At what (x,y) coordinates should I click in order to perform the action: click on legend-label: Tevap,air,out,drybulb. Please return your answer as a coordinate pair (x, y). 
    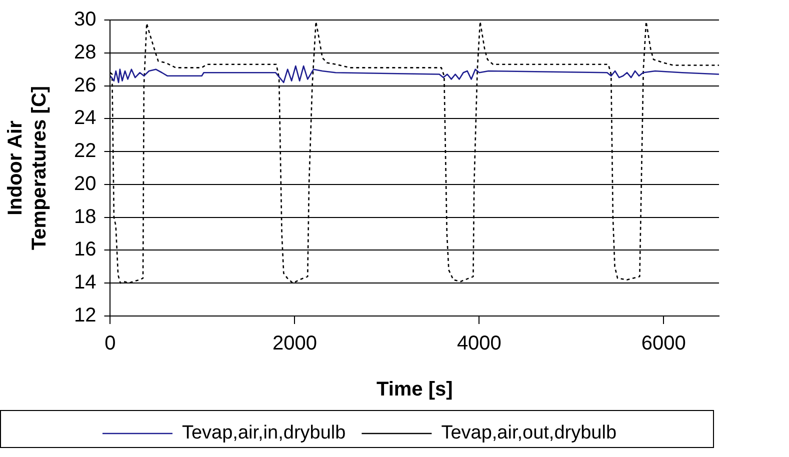
    Looking at the image, I should click on (529, 433).